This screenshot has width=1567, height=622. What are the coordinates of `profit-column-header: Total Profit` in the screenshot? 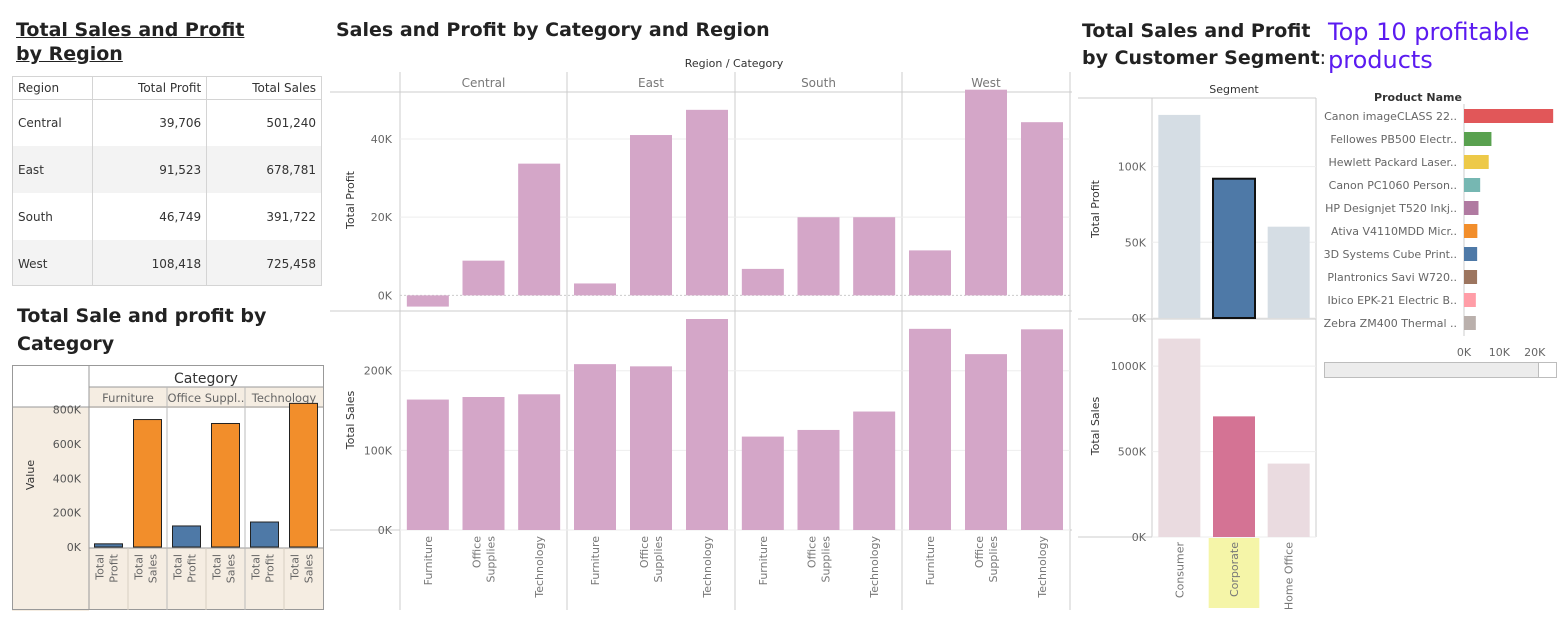 It's located at (150, 88).